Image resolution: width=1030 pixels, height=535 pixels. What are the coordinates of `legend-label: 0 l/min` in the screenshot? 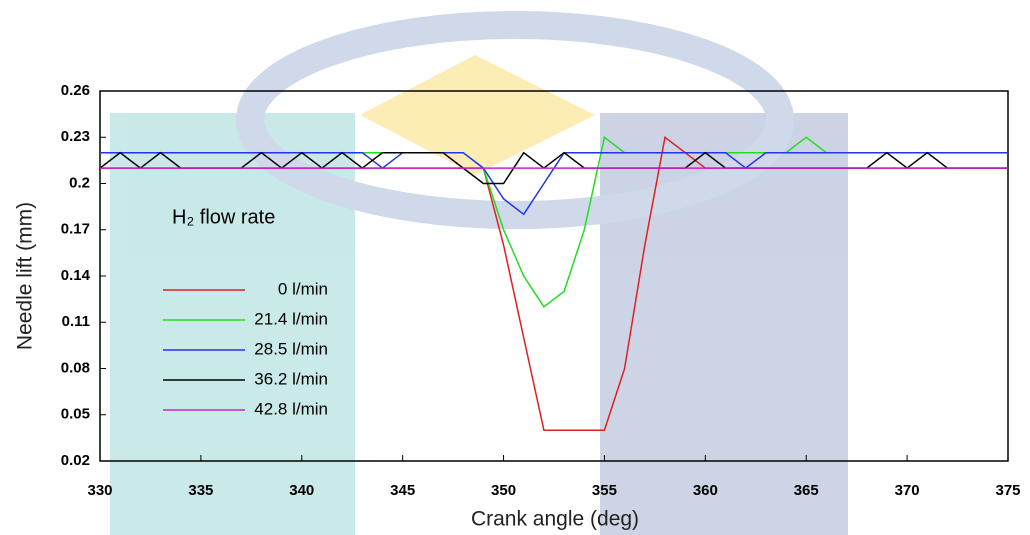 It's located at (303, 288).